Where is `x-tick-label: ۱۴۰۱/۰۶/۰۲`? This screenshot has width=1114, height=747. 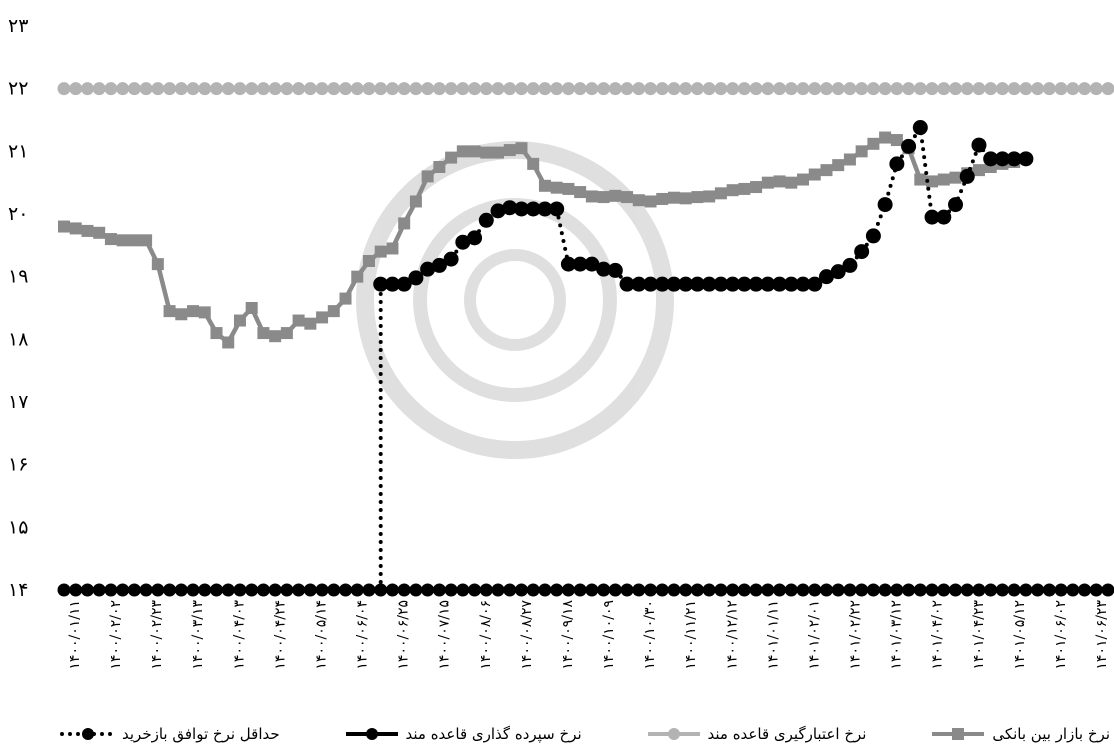 x-tick-label: ۱۴۰۱/۰۶/۰۲ is located at coordinates (1061, 635).